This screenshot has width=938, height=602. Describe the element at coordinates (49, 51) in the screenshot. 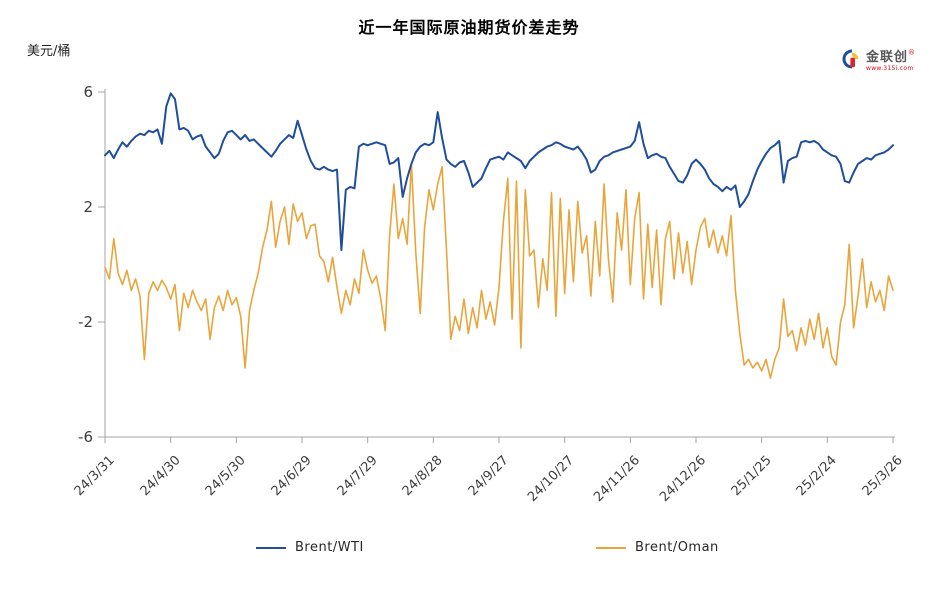

I see `y-axis-unit-label: 美元/桶` at that location.